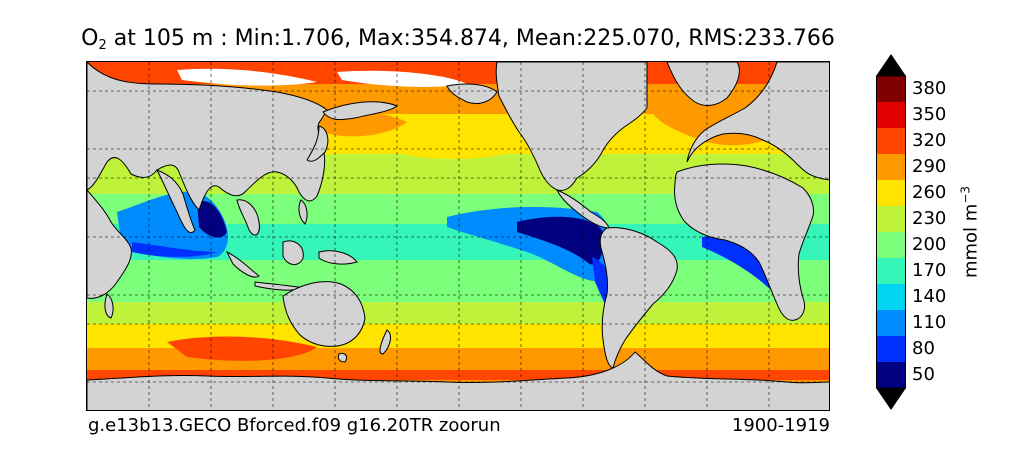  I want to click on land-japan, so click(317, 143).